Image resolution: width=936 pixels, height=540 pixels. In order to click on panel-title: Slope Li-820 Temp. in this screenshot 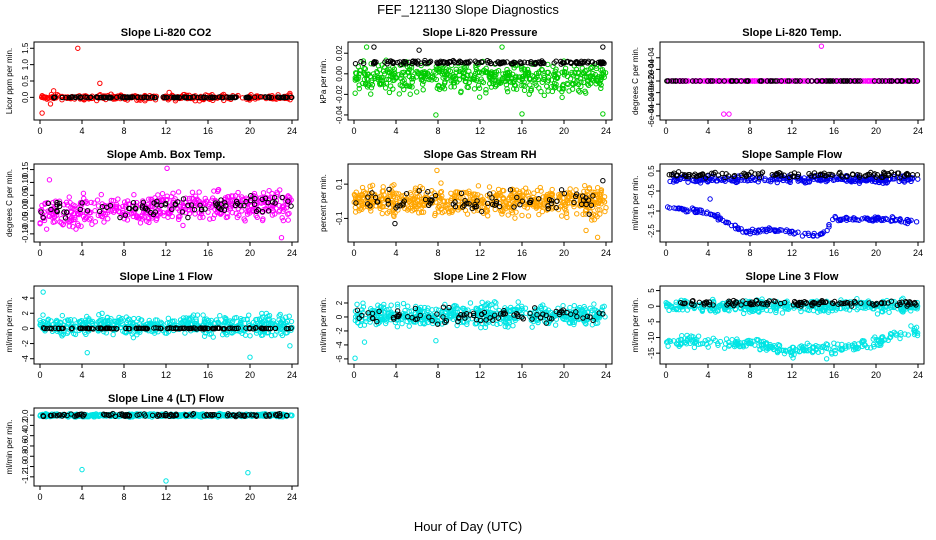, I will do `click(791, 33)`.